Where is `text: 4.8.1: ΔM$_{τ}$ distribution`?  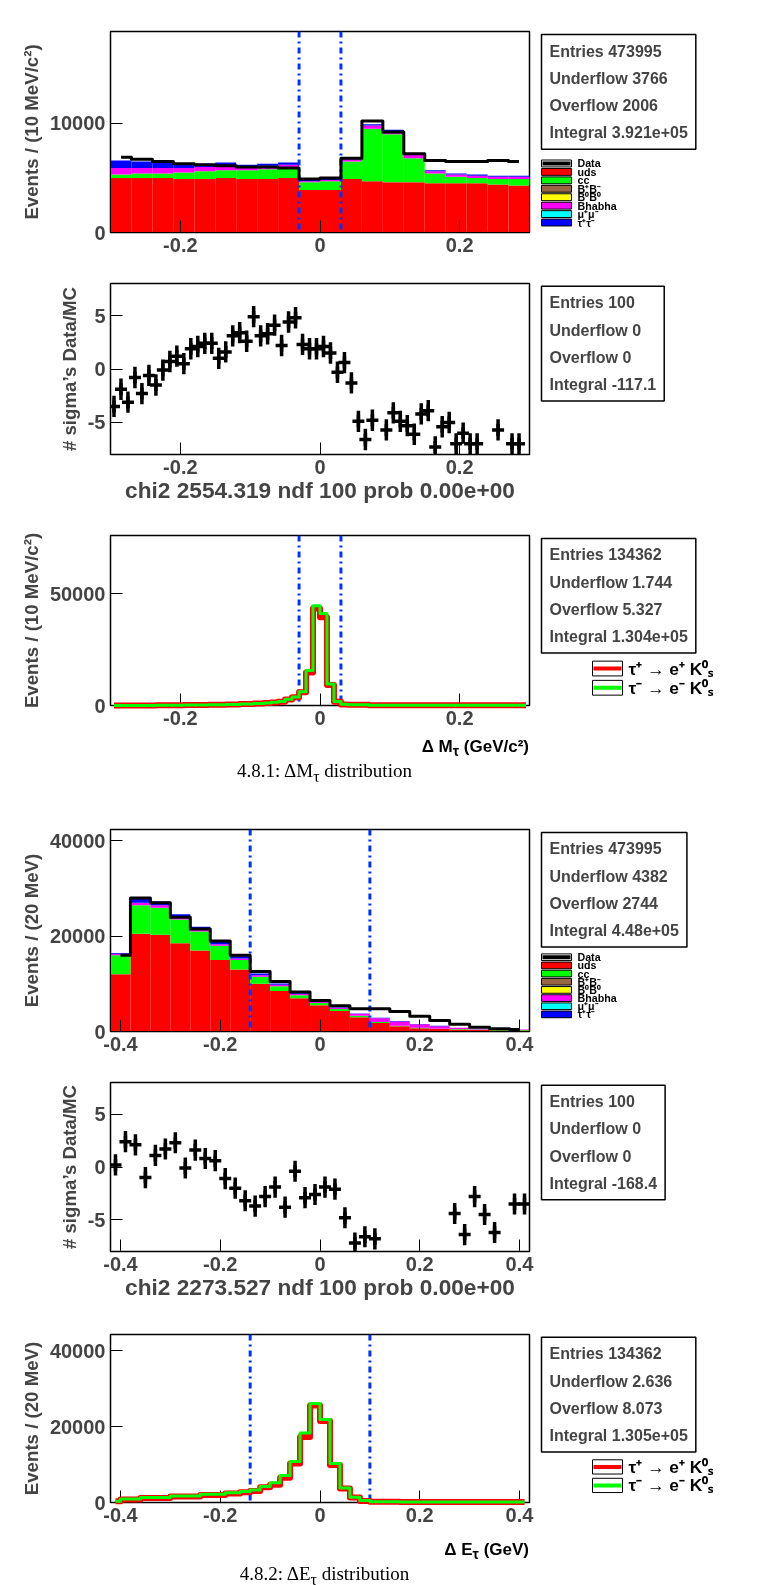
text: 4.8.1: ΔM$_{τ}$ distribution is located at coordinates (324, 773).